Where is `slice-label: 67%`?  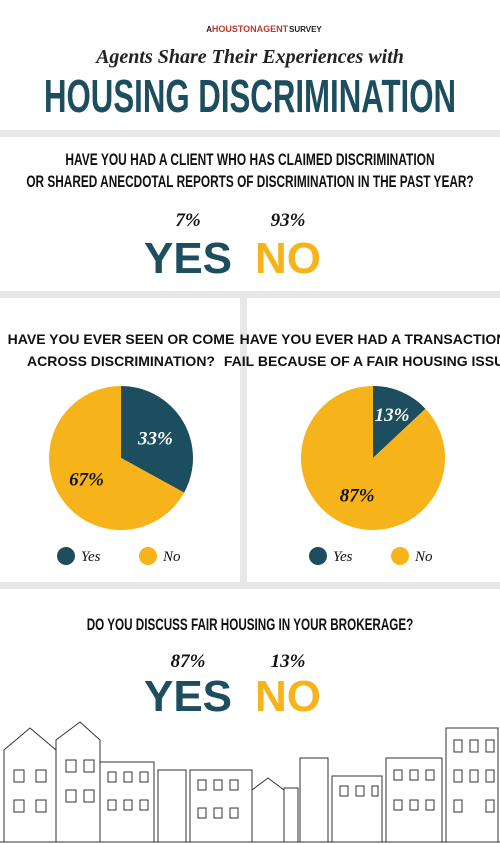 slice-label: 67% is located at coordinates (86, 479).